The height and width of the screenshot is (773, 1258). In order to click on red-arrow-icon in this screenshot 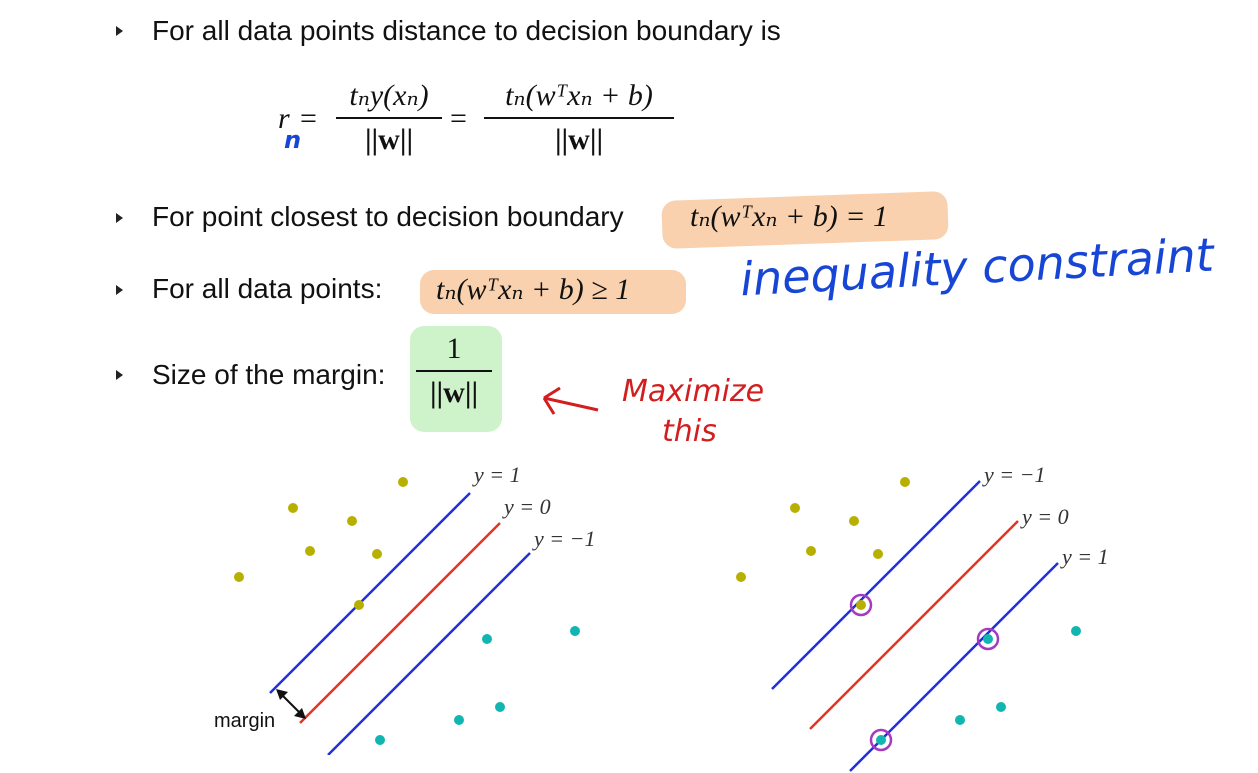, I will do `click(570, 400)`.